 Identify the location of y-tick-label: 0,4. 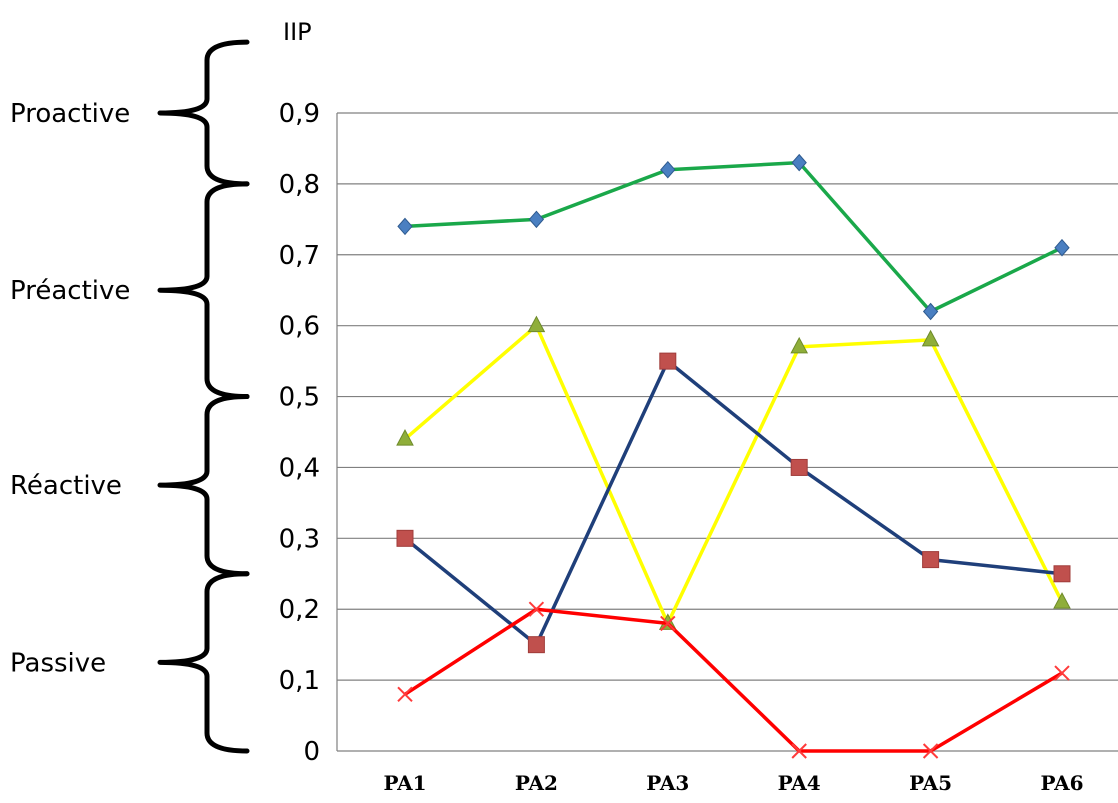
(299, 468).